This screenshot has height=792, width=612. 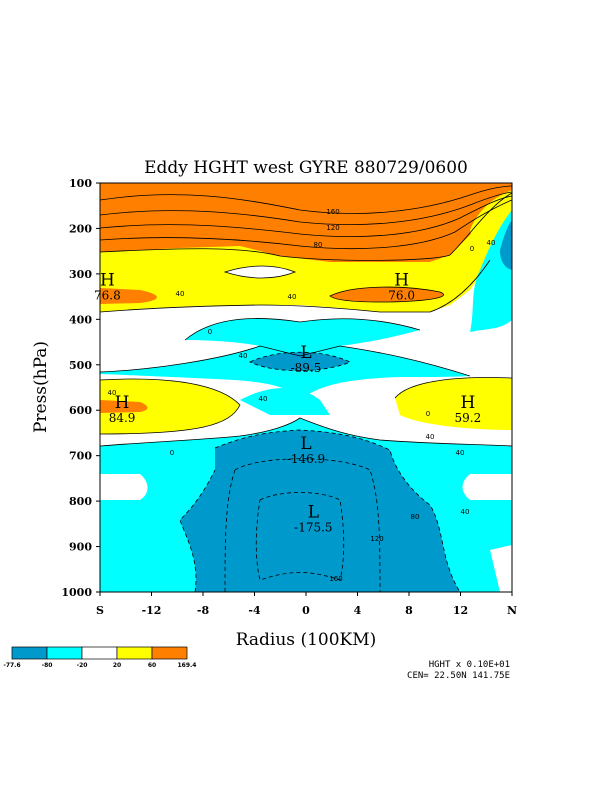 I want to click on y-tick-label: 300, so click(x=80, y=274).